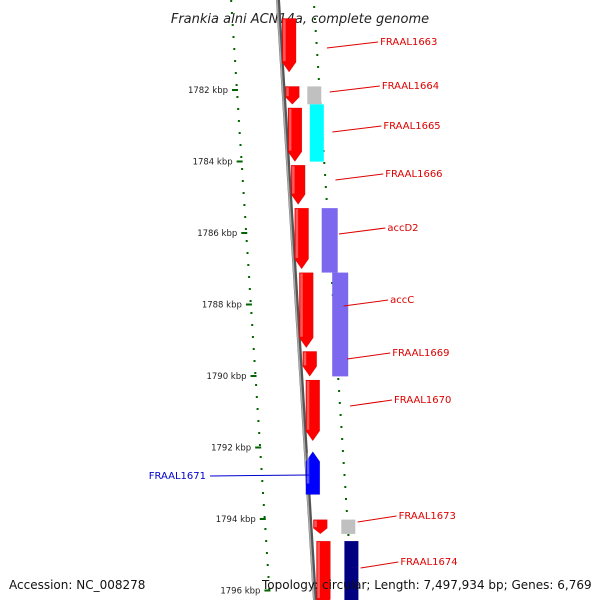 This screenshot has height=600, width=600. Describe the element at coordinates (428, 562) in the screenshot. I see `gene-label: FRAAL1674` at that location.